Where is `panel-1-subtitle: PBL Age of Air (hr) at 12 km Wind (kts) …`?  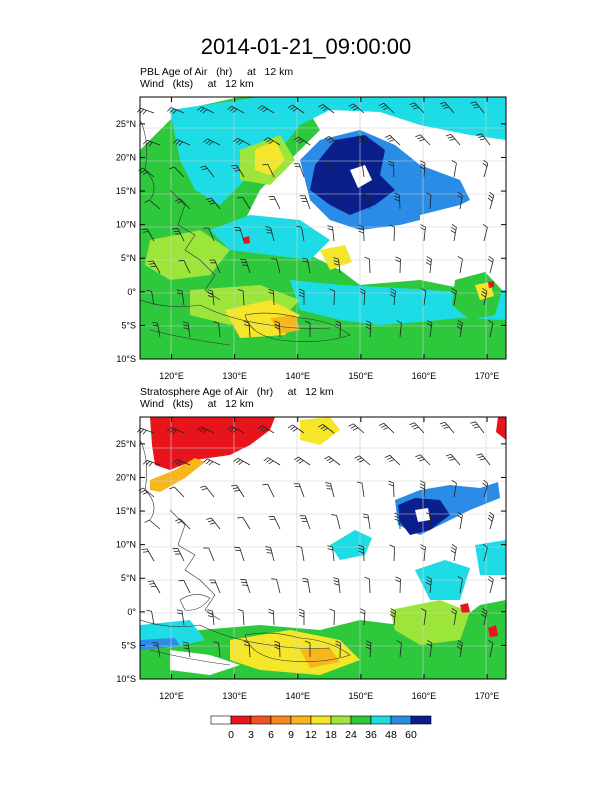 panel-1-subtitle: PBL Age of Air (hr) at 12 km Wind (kts) … is located at coordinates (216, 78).